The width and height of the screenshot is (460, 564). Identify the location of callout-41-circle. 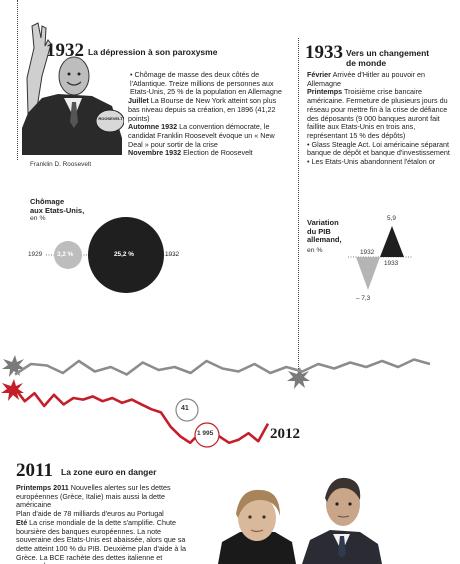
(187, 410).